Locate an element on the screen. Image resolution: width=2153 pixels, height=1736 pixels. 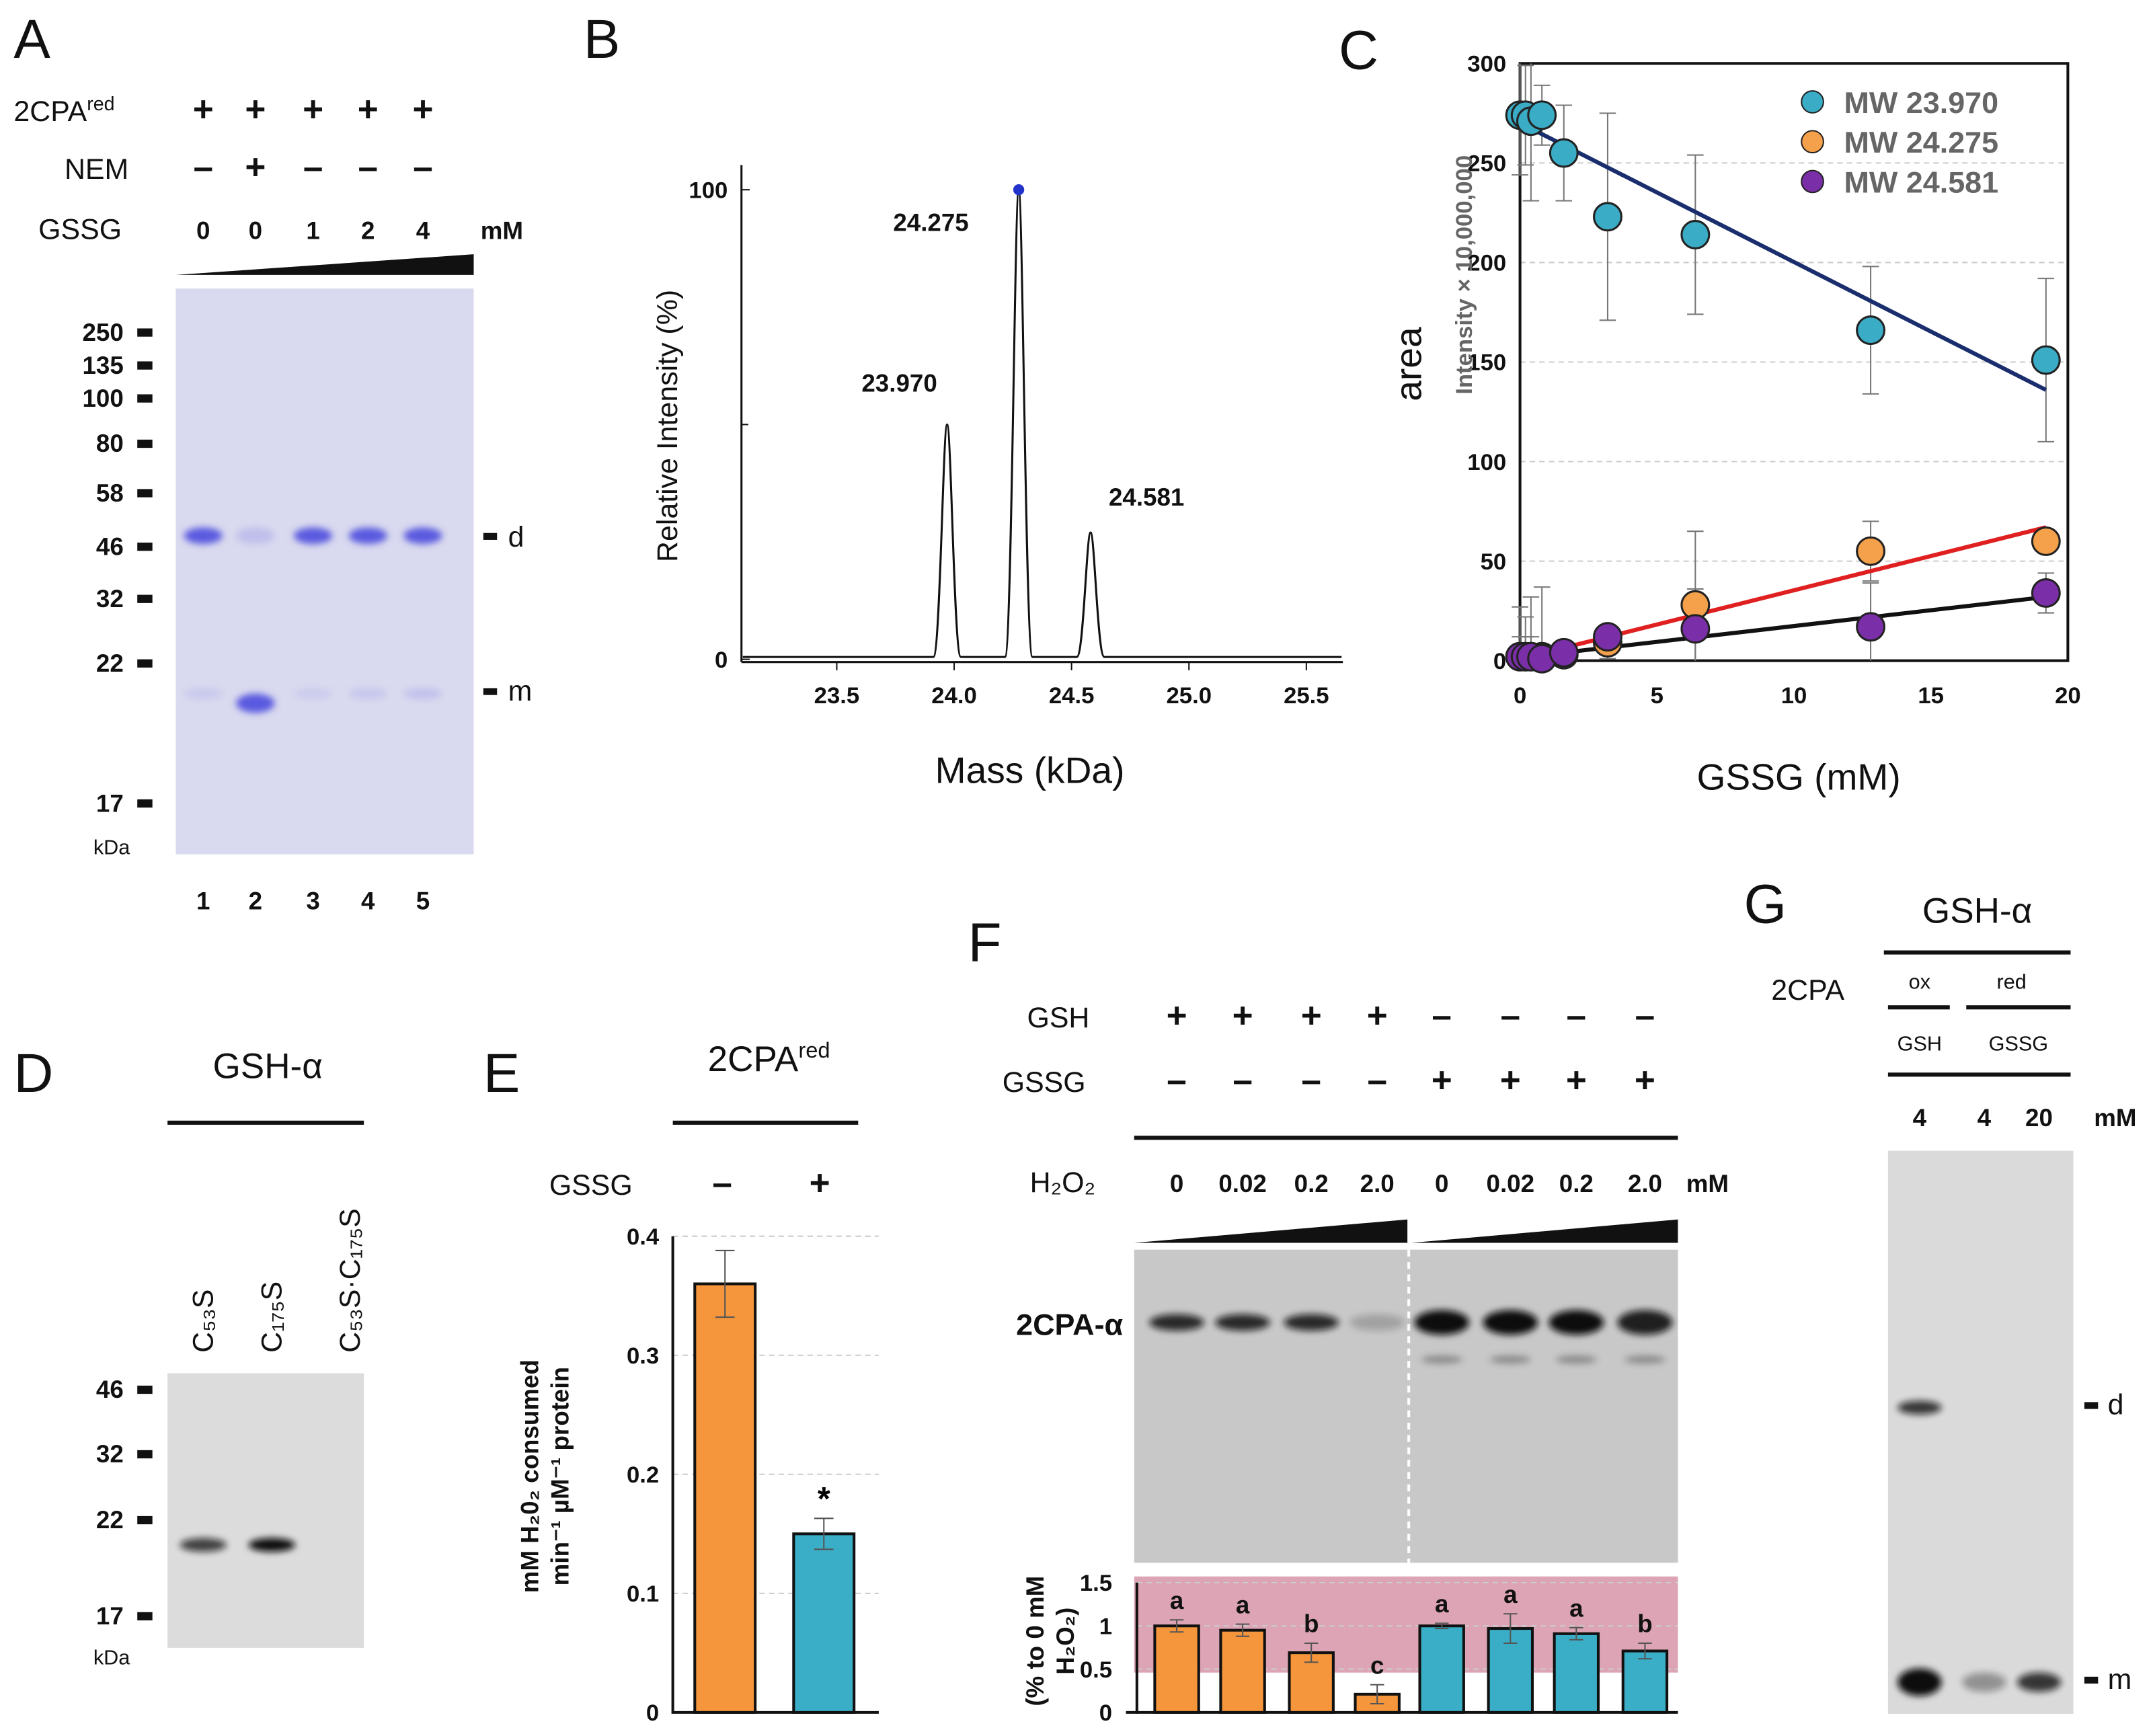
marker-label: 46 is located at coordinates (110, 1389).